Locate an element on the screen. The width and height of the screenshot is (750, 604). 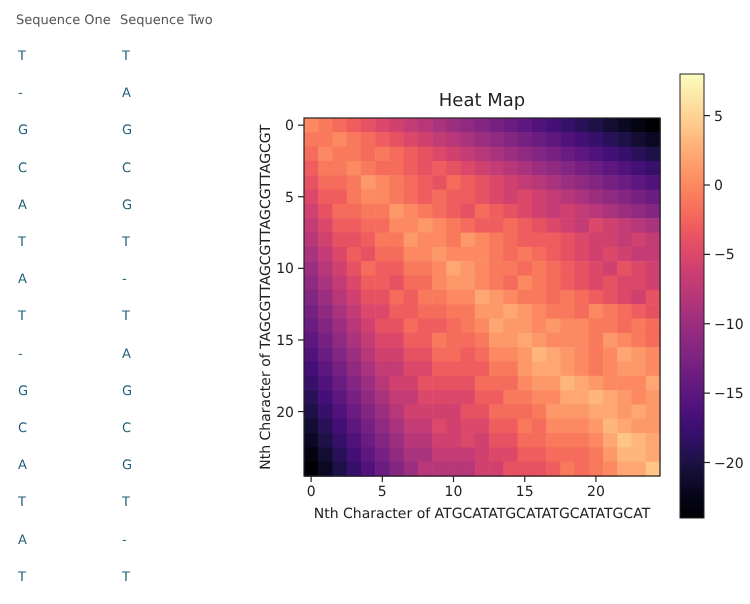
chart-title: Heat Map is located at coordinates (482, 102).